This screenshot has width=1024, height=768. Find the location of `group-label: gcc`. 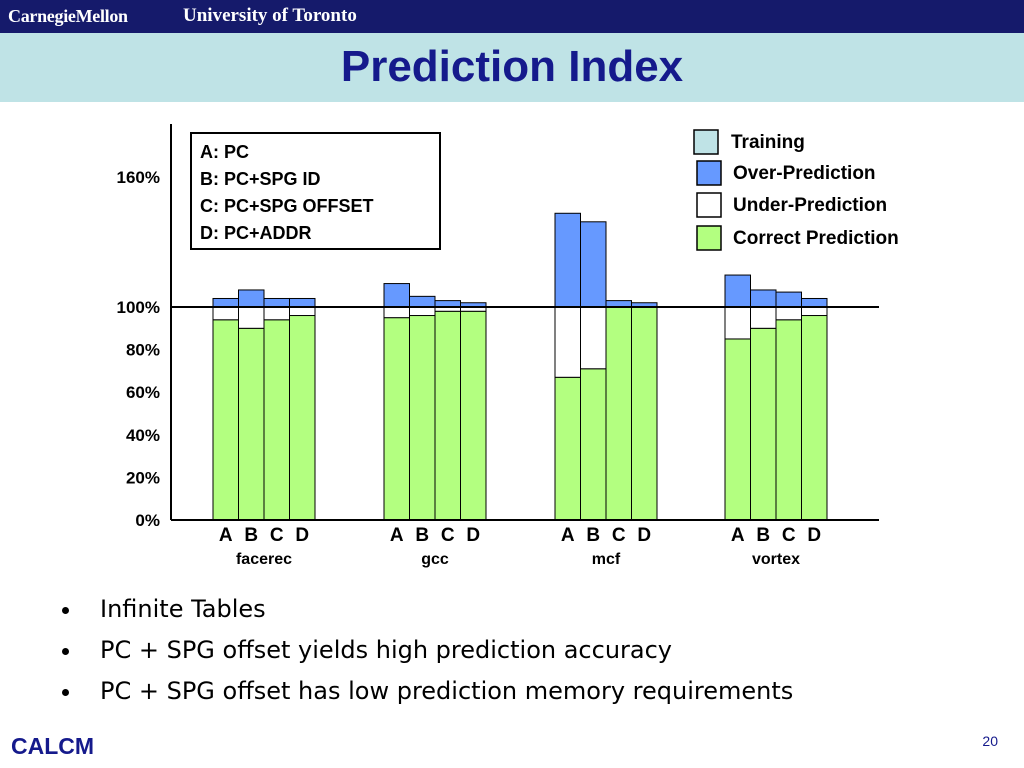

group-label: gcc is located at coordinates (435, 559).